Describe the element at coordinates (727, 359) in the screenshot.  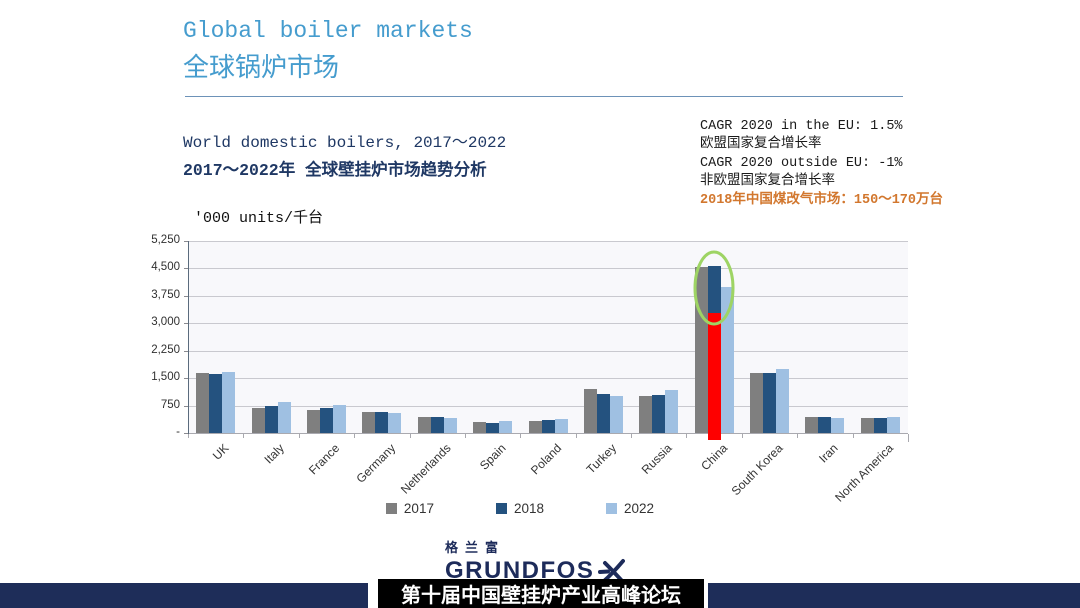
I see `bar-china-2022` at that location.